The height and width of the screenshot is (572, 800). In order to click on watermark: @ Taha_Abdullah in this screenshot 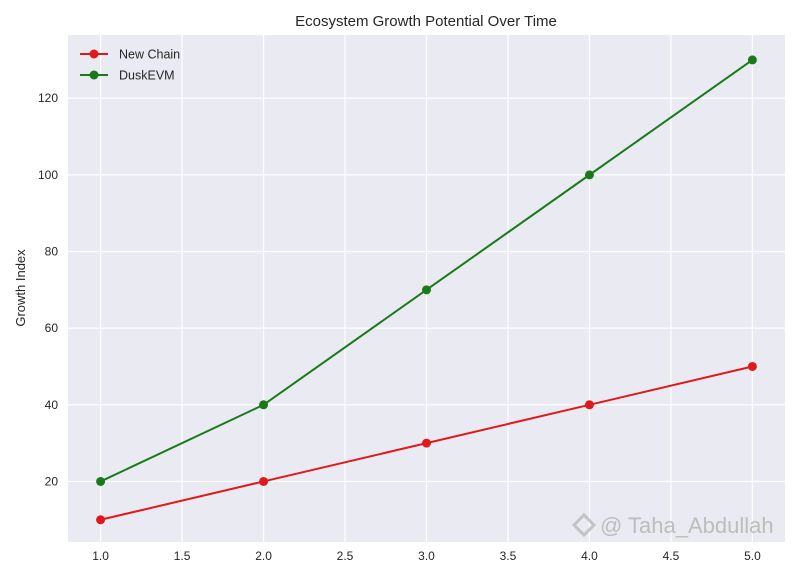, I will do `click(672, 525)`.